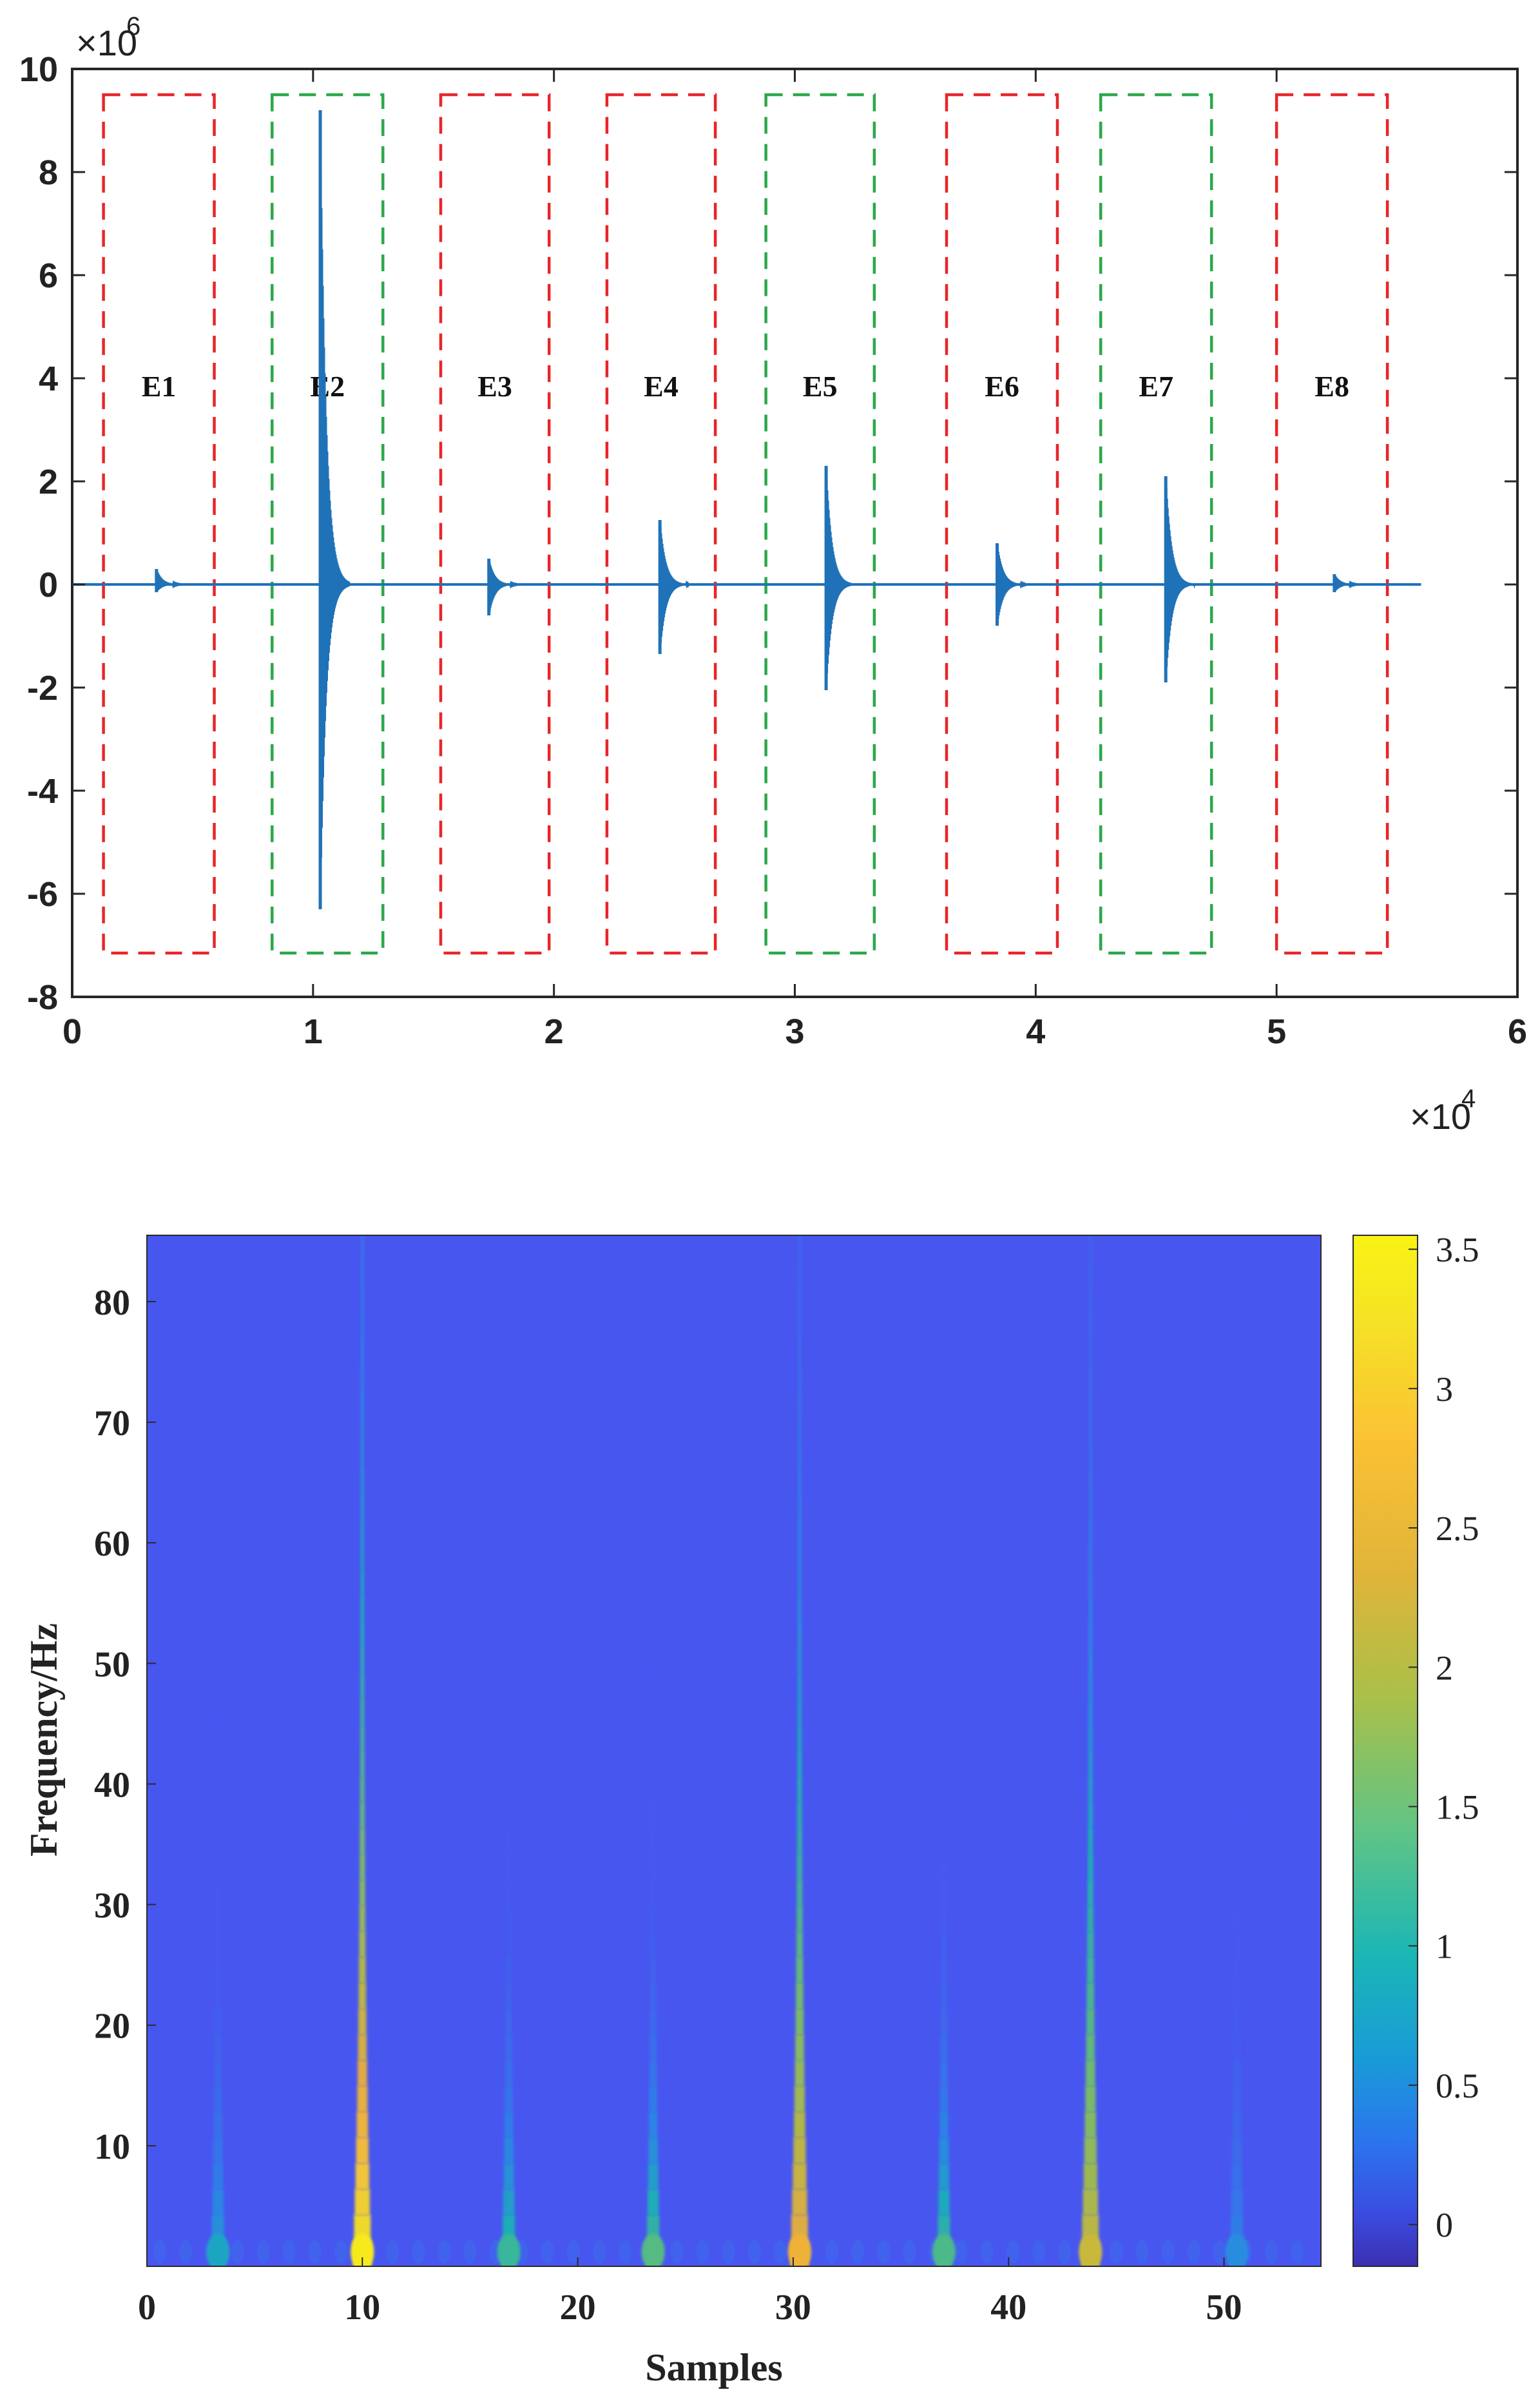 This screenshot has height=2401, width=1540. I want to click on event-label-e8: E8, so click(1331, 386).